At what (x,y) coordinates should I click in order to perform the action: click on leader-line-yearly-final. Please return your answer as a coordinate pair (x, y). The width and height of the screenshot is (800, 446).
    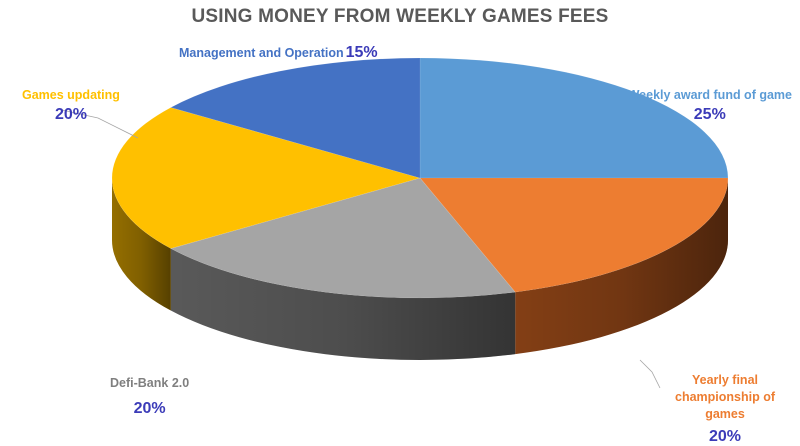
    Looking at the image, I should click on (650, 374).